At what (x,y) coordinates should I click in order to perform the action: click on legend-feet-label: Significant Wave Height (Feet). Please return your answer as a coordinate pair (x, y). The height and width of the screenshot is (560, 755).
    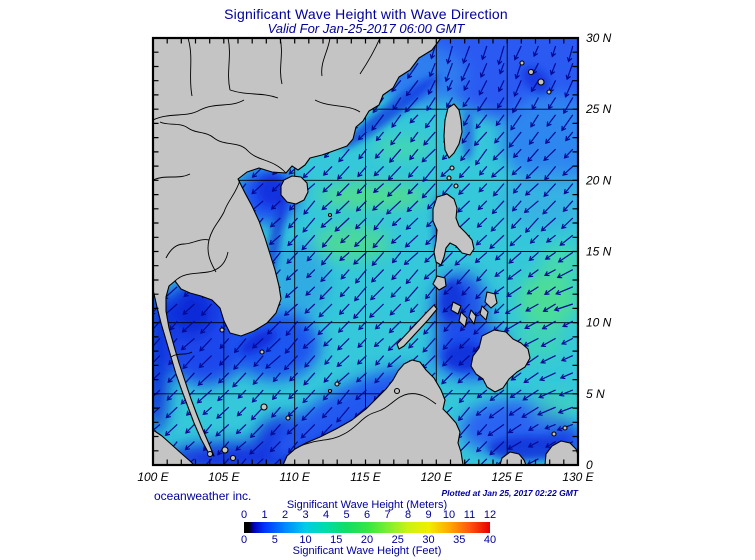
    Looking at the image, I should click on (367, 551).